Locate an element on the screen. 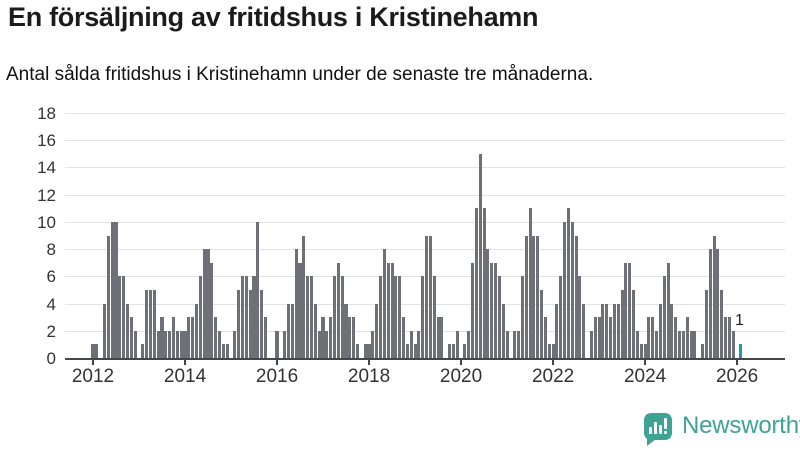 The width and height of the screenshot is (800, 450). bar-chart-speech-bubble-icon is located at coordinates (658, 429).